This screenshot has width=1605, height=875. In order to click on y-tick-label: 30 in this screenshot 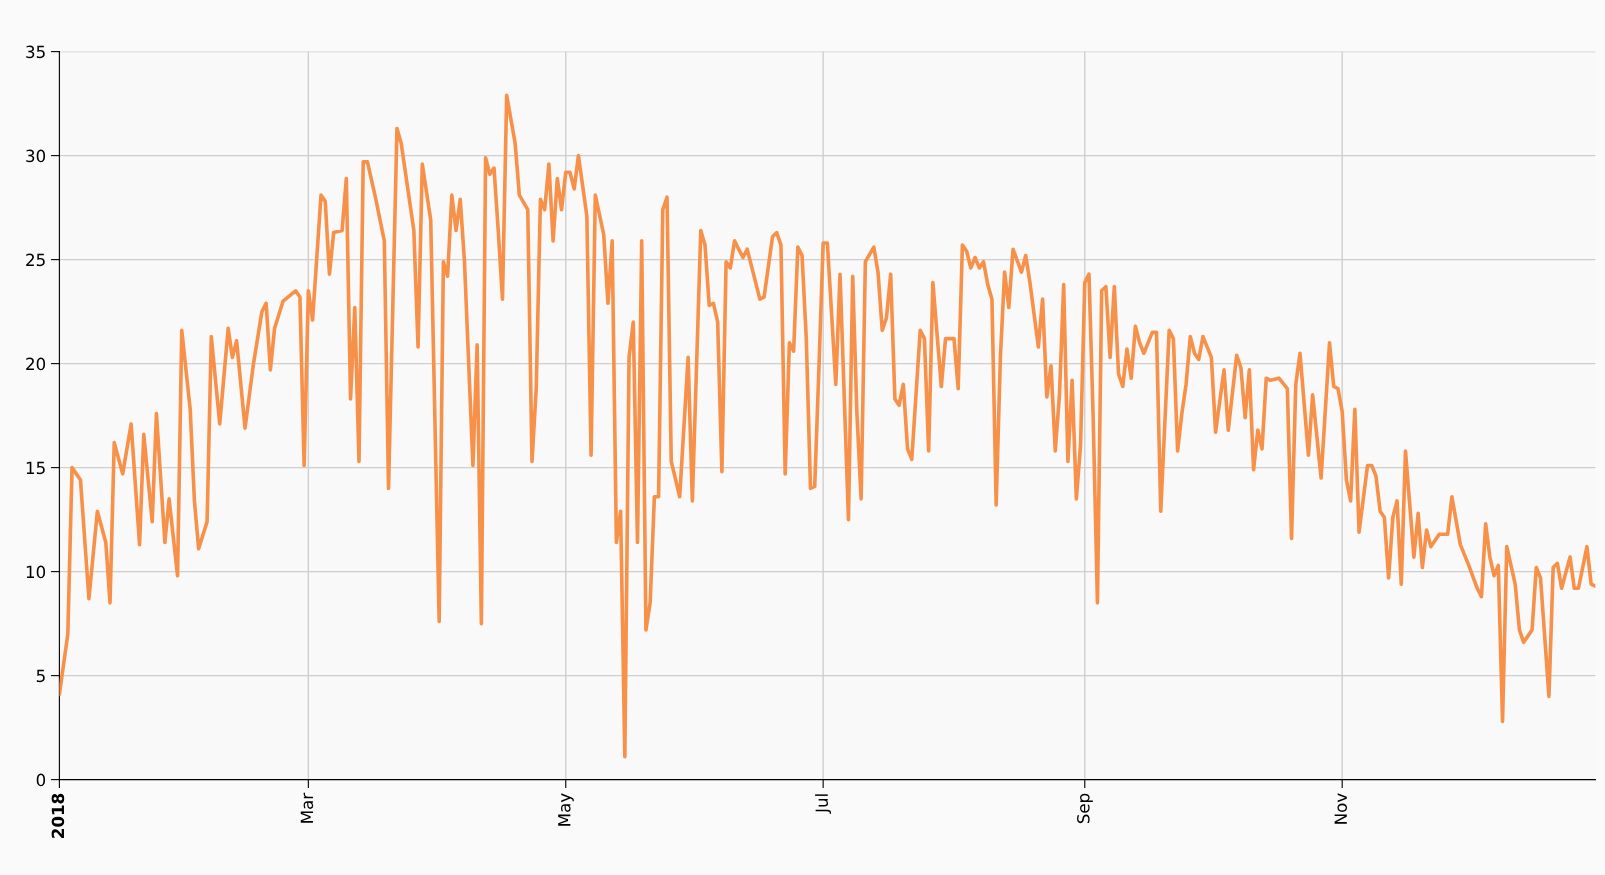, I will do `click(36, 156)`.